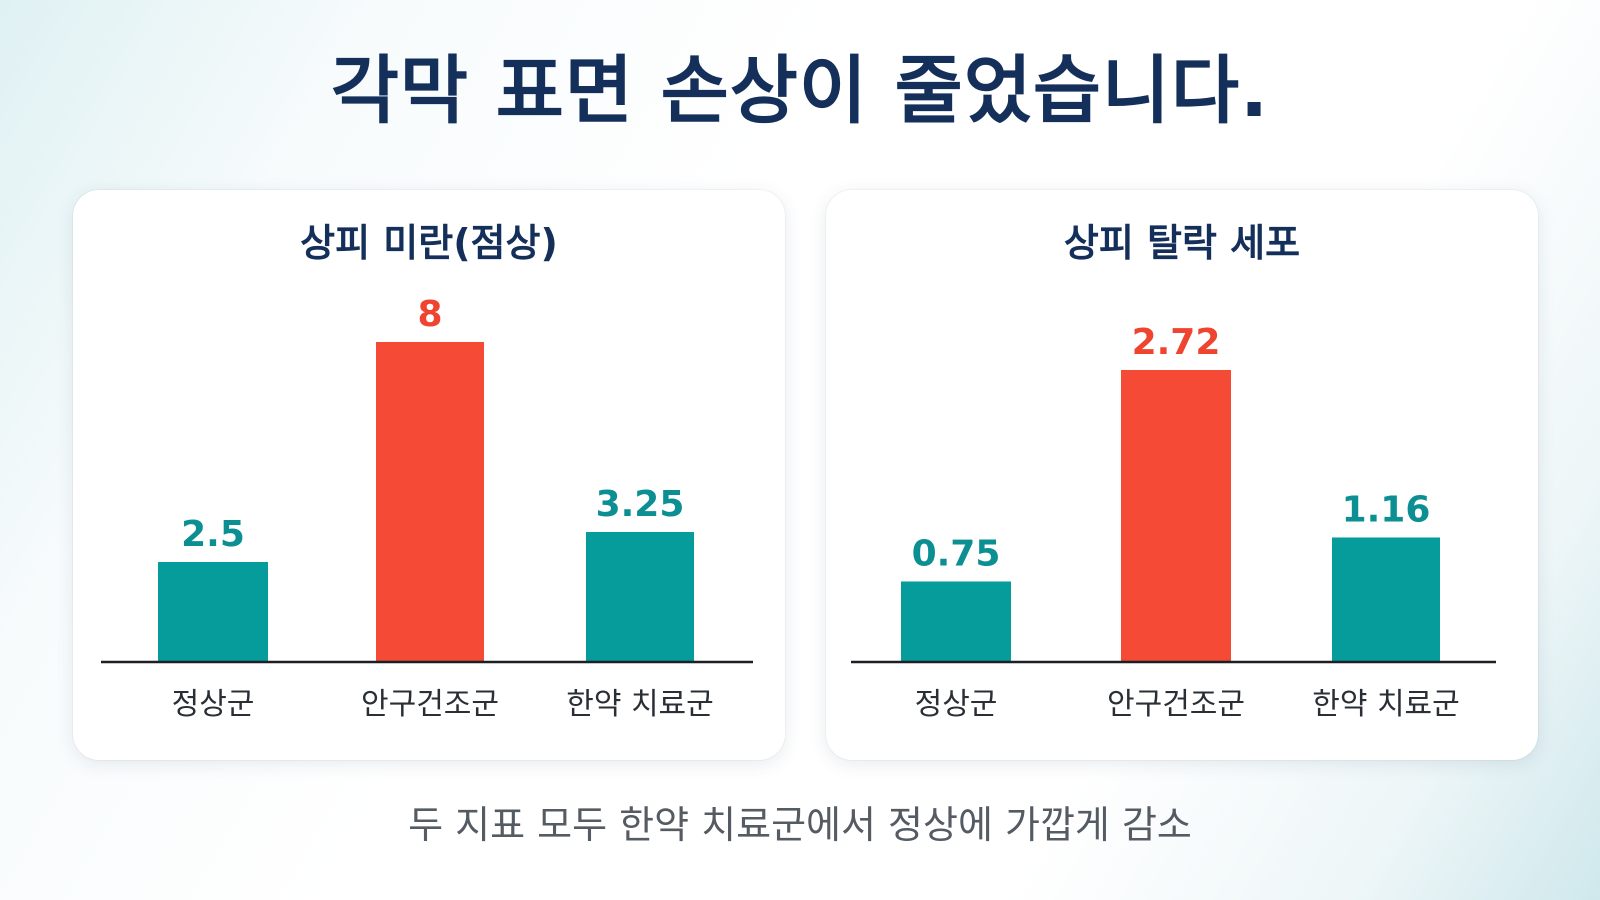  I want to click on value-label: 2.72, so click(1176, 342).